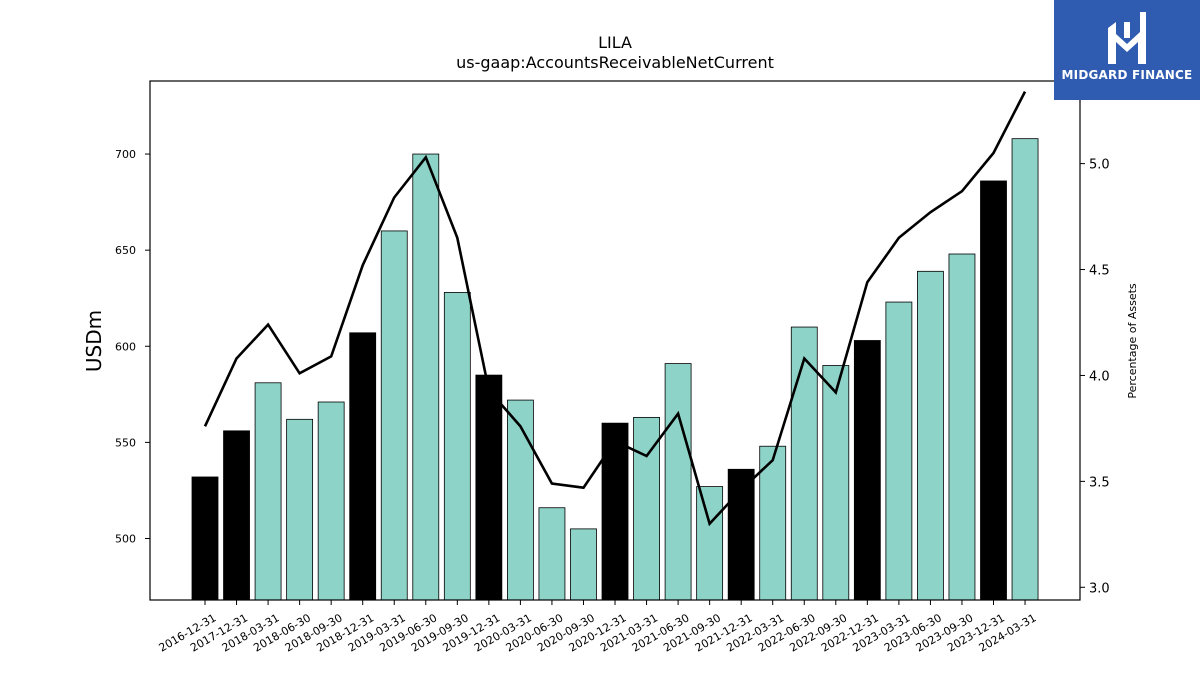 This screenshot has width=1200, height=675. What do you see at coordinates (1099, 271) in the screenshot?
I see `y2-tick-label: 4.5` at bounding box center [1099, 271].